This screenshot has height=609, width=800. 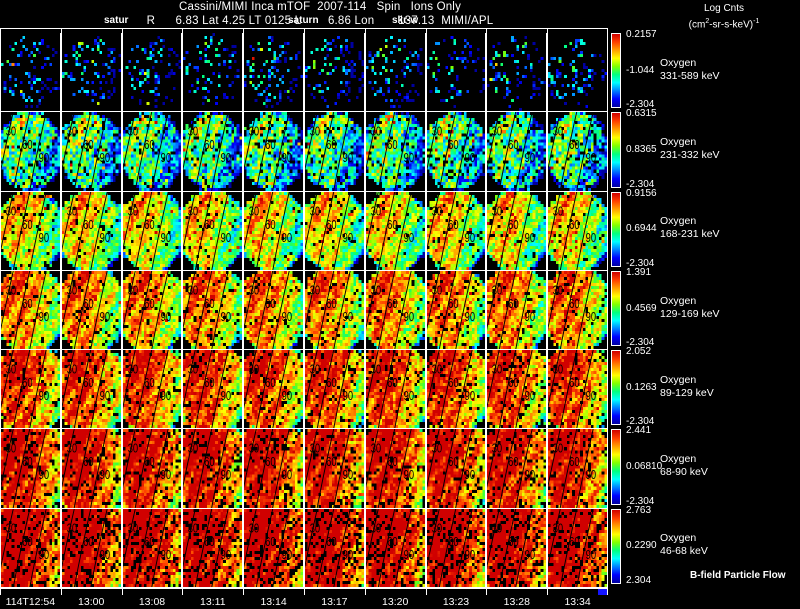 I want to click on panel-canvas, so click(x=395, y=72).